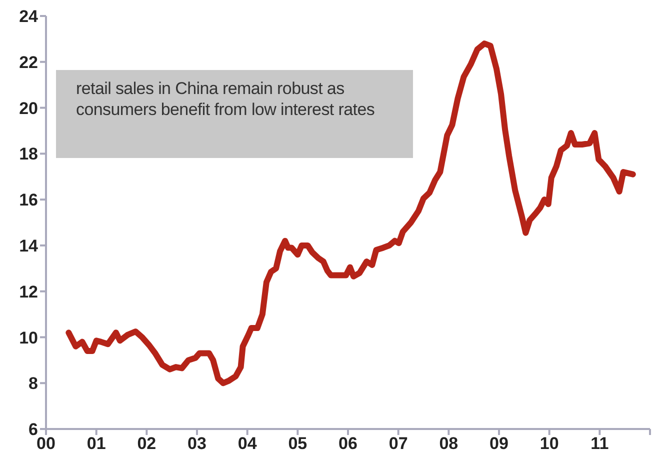 The height and width of the screenshot is (463, 658). Describe the element at coordinates (28, 338) in the screenshot. I see `y-tick-label: 10` at that location.